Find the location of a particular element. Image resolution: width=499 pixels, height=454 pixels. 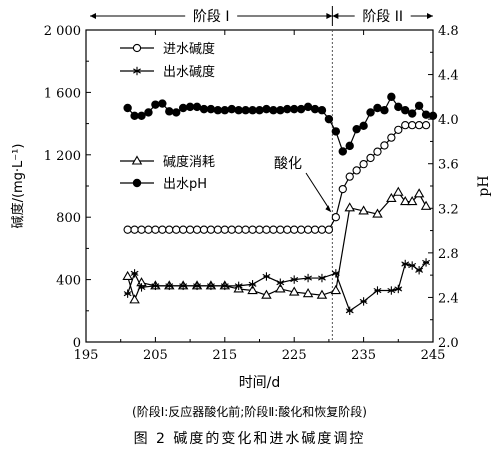

figure-note: (阶段Ⅰ:反应器酸化前;阶段Ⅱ:酸化和恢复阶段) is located at coordinates (249, 412).